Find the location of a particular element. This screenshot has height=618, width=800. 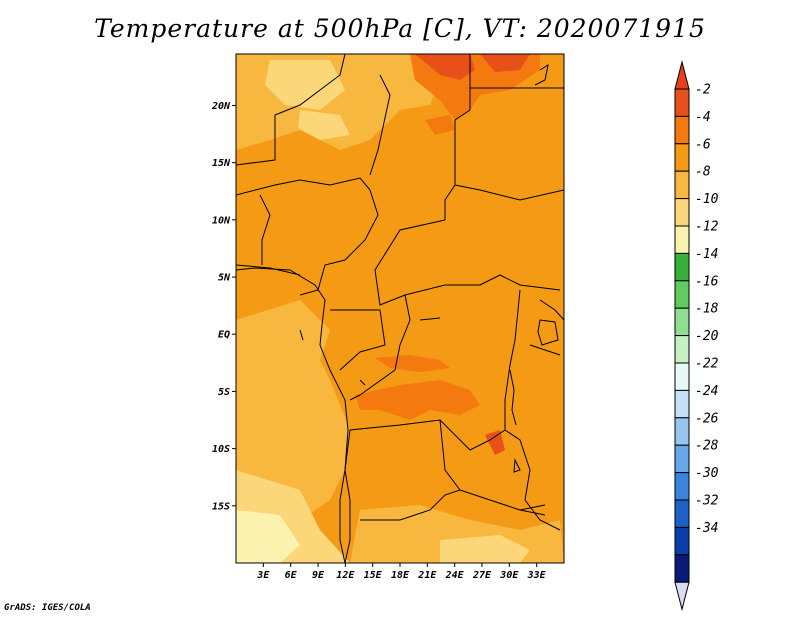

border-benin is located at coordinates (265, 229).